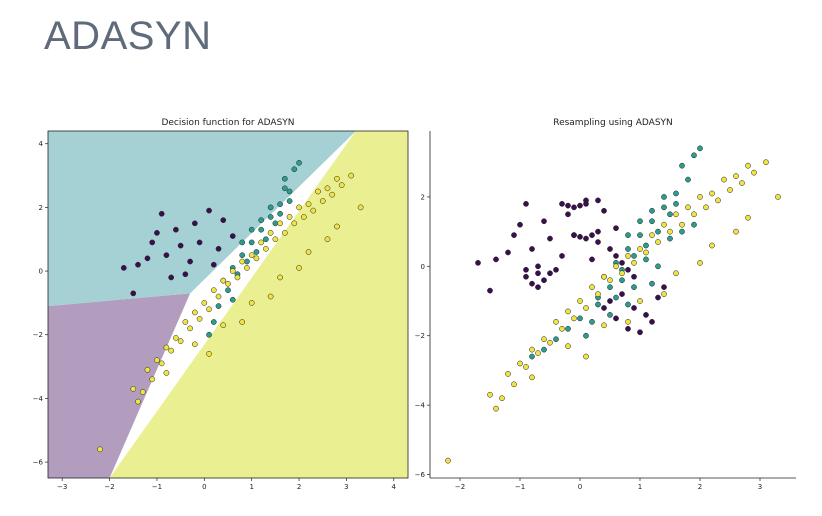  What do you see at coordinates (460, 487) in the screenshot?
I see `x-tick-label: −2` at bounding box center [460, 487].